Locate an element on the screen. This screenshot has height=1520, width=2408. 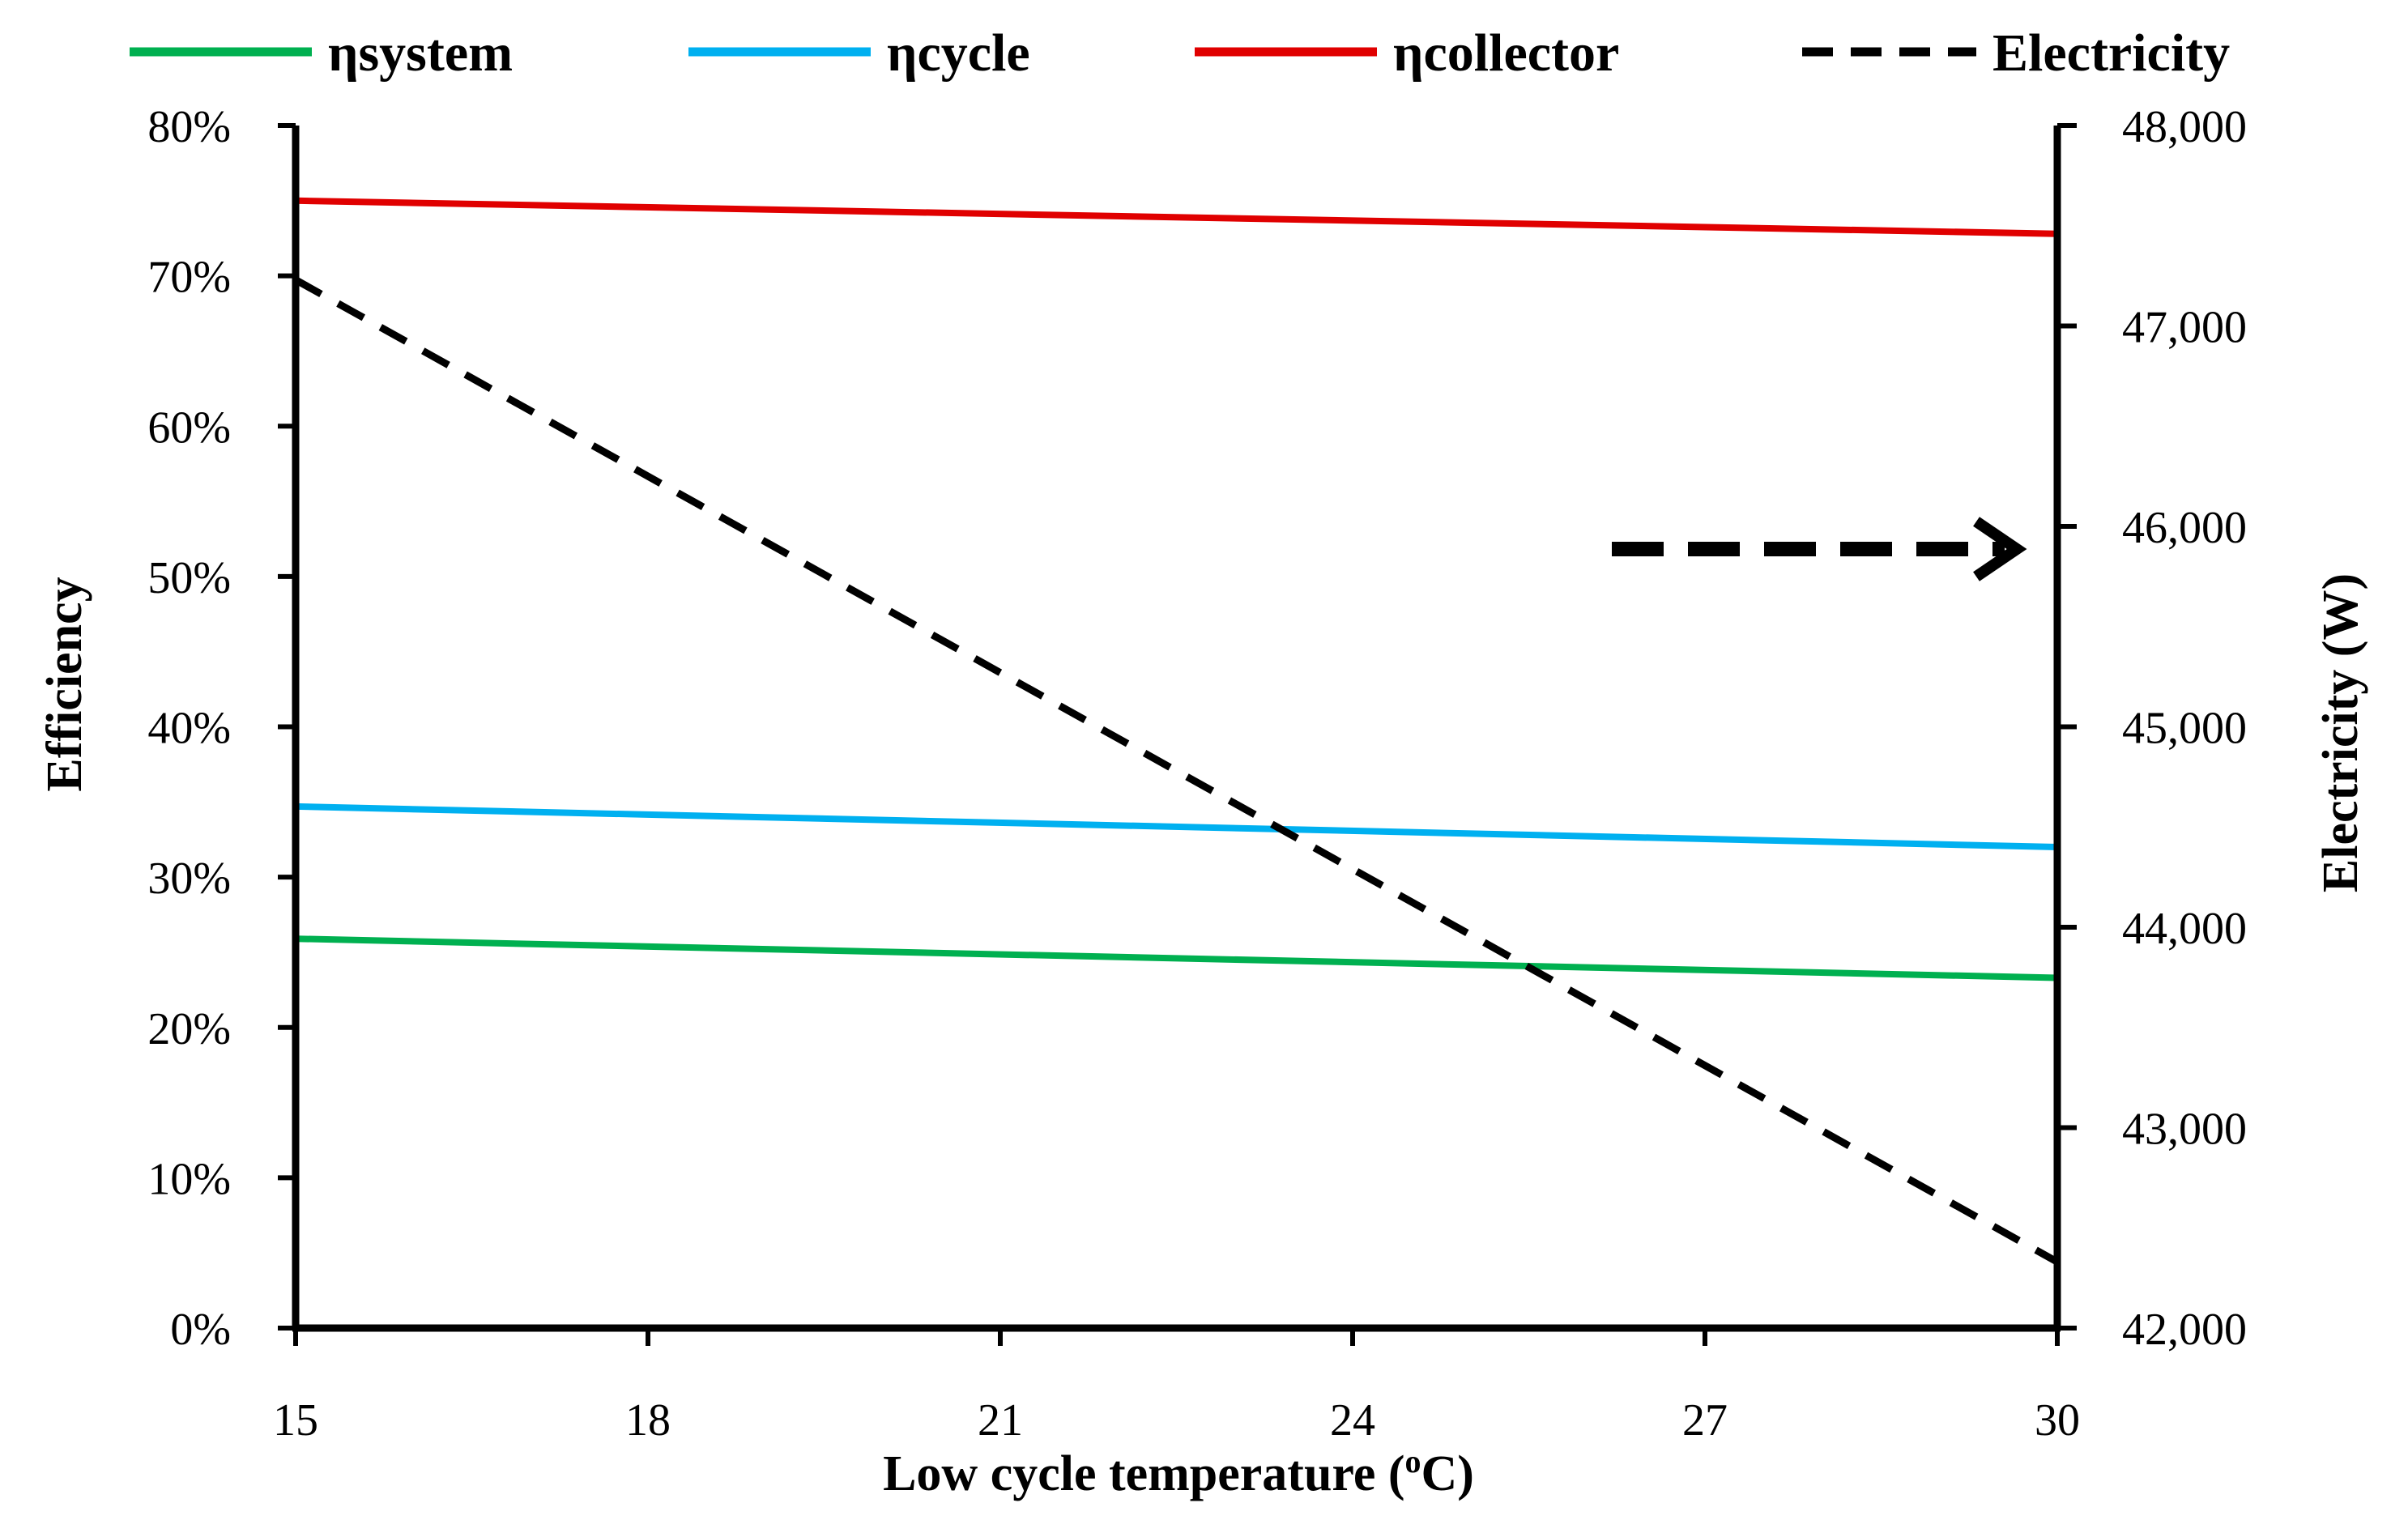
y2-tick-label: 45,000 is located at coordinates (2184, 729).